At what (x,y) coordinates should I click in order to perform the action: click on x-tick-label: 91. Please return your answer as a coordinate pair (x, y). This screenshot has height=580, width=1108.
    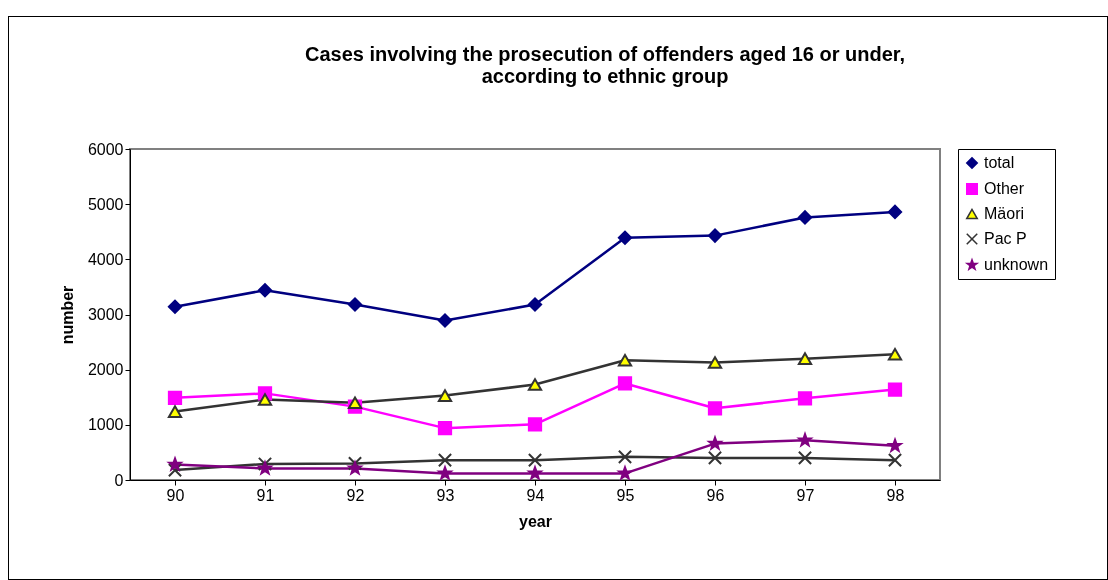
    Looking at the image, I should click on (265, 495).